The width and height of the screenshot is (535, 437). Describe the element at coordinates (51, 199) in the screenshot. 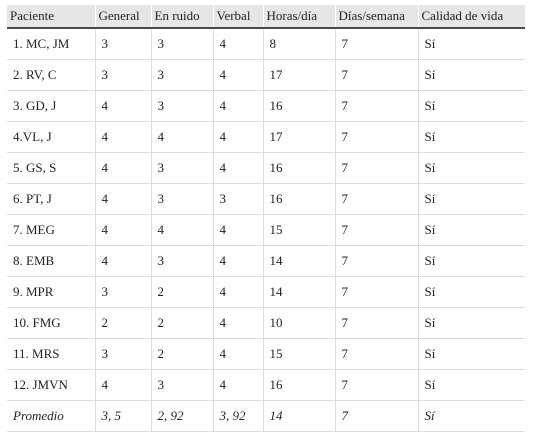

I see `table-cell: 6. PT, J` at that location.